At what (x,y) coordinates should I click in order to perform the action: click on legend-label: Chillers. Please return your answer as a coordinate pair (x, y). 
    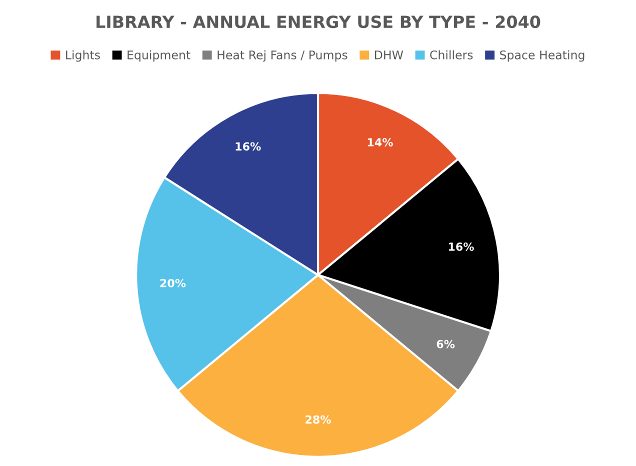
    Looking at the image, I should click on (451, 55).